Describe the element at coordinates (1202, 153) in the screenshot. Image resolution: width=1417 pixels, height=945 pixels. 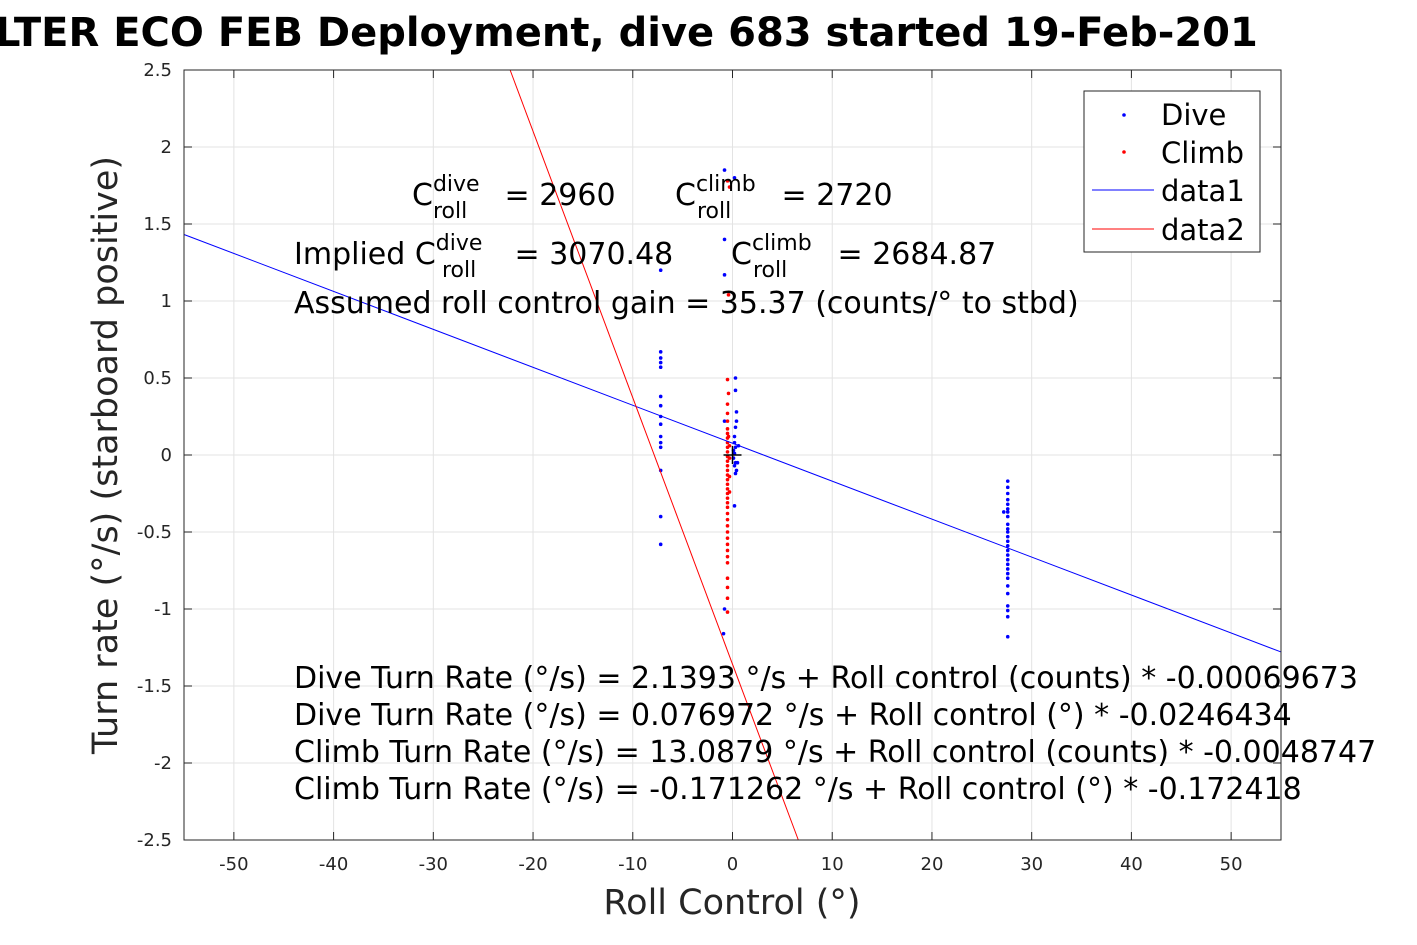
I see `legend-label-climb: Climb` at that location.